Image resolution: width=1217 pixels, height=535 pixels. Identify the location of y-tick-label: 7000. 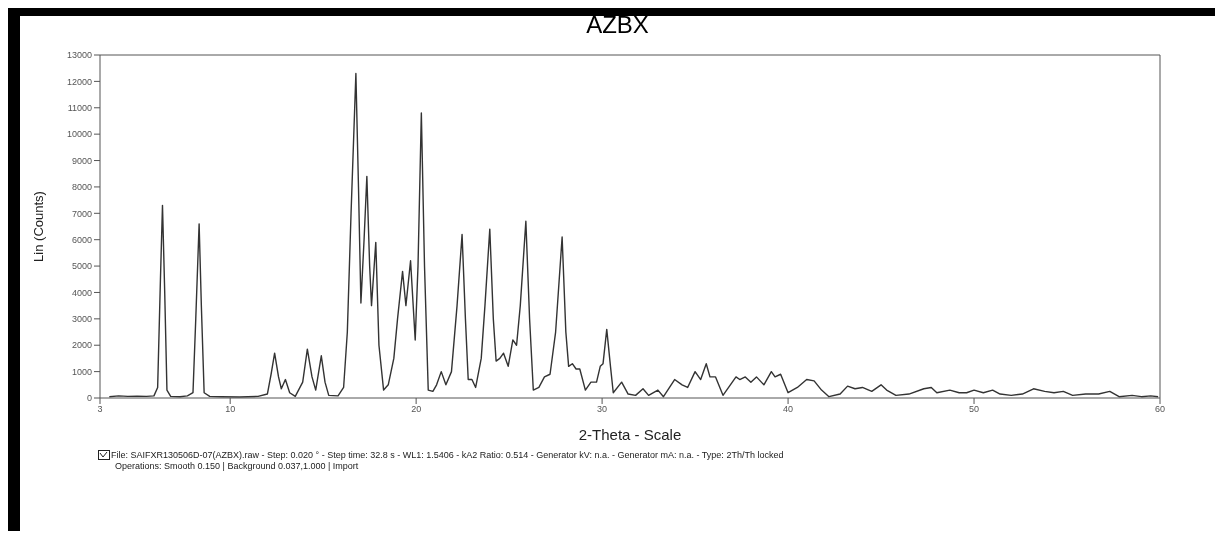
(81, 213).